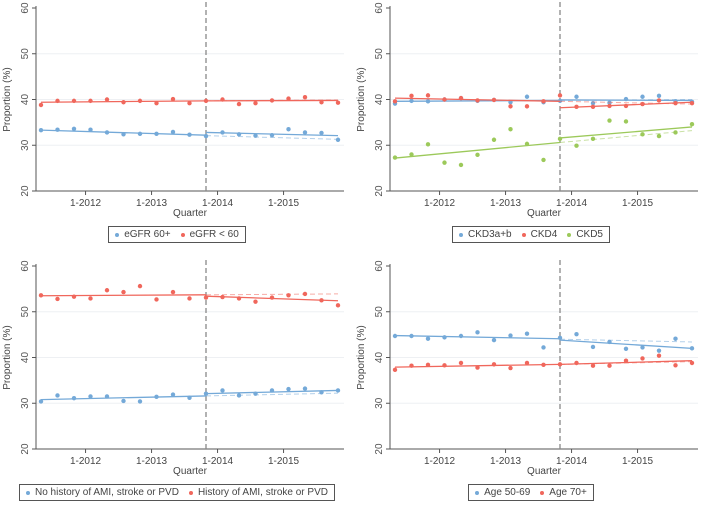 The width and height of the screenshot is (709, 513). What do you see at coordinates (263, 492) in the screenshot?
I see `legend-label: History of AMI, stroke or PVD` at bounding box center [263, 492].